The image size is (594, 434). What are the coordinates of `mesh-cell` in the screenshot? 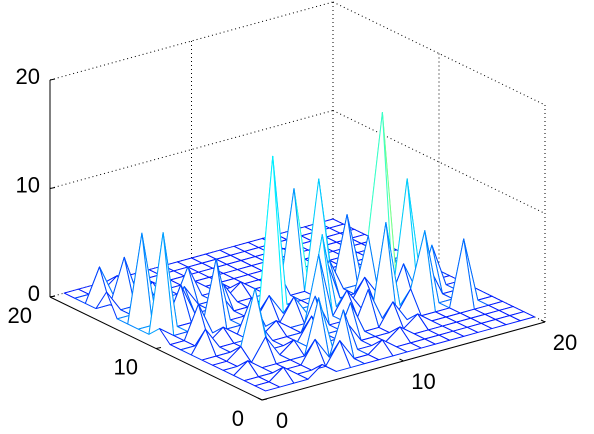 It's located at (267, 386).